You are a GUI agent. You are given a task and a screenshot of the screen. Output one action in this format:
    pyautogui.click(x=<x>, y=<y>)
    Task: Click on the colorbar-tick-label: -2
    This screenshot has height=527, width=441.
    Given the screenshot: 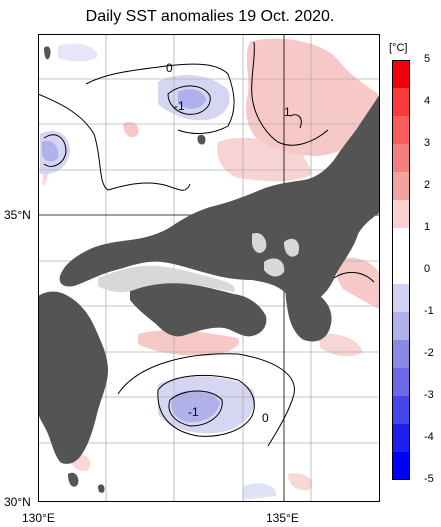 What is the action you would take?
    pyautogui.click(x=429, y=353)
    